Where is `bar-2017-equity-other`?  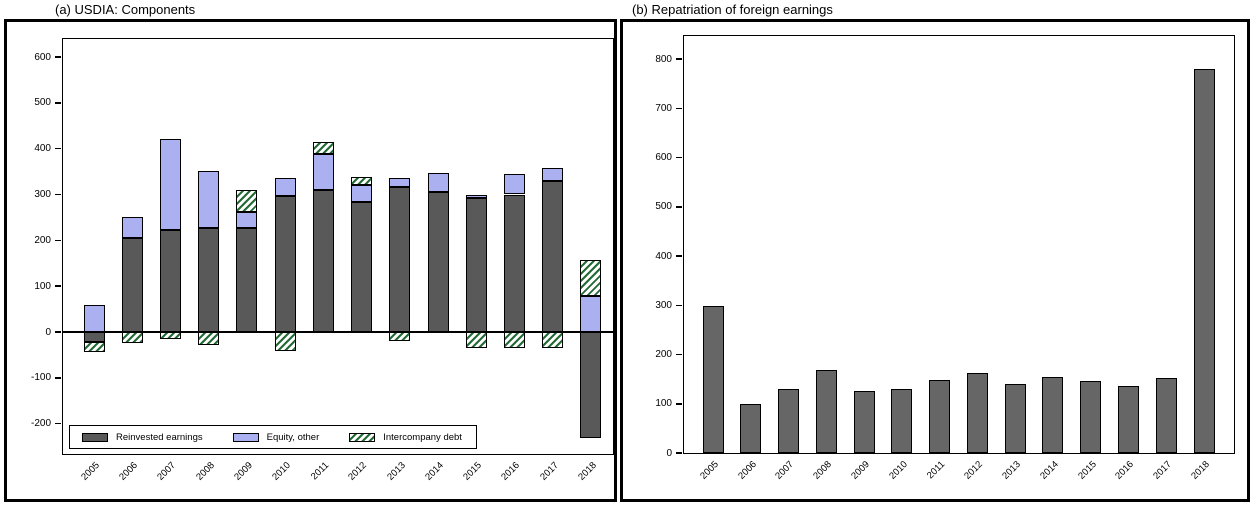 bar-2017-equity-other is located at coordinates (553, 174).